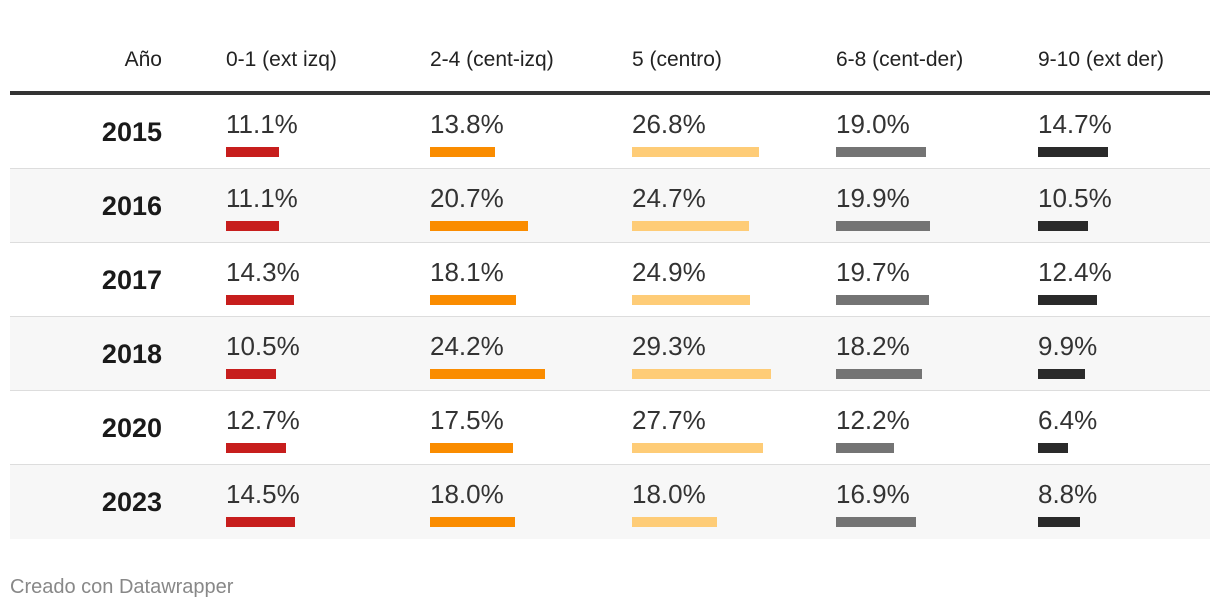 The width and height of the screenshot is (1220, 612). I want to click on footer-credit: Creado con Datawrapper, so click(122, 587).